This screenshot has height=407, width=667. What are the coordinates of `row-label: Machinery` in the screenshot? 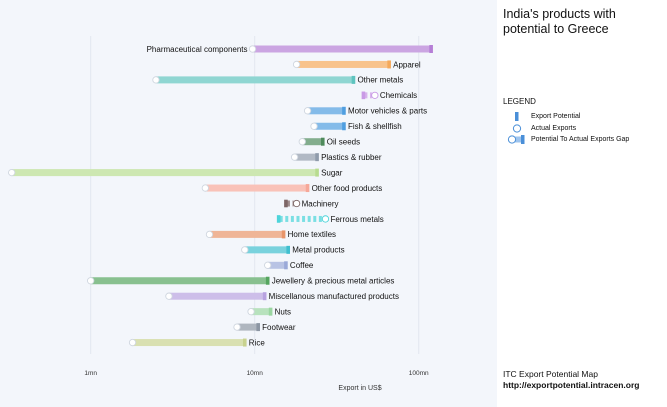 It's located at (320, 203).